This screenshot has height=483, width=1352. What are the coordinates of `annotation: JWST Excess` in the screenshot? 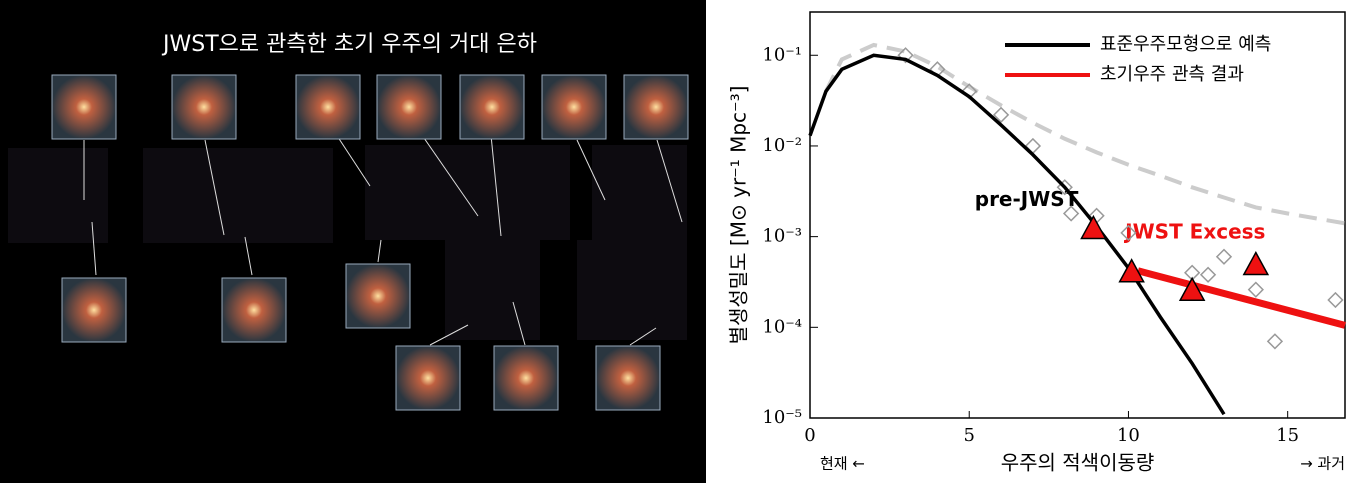 It's located at (1194, 231).